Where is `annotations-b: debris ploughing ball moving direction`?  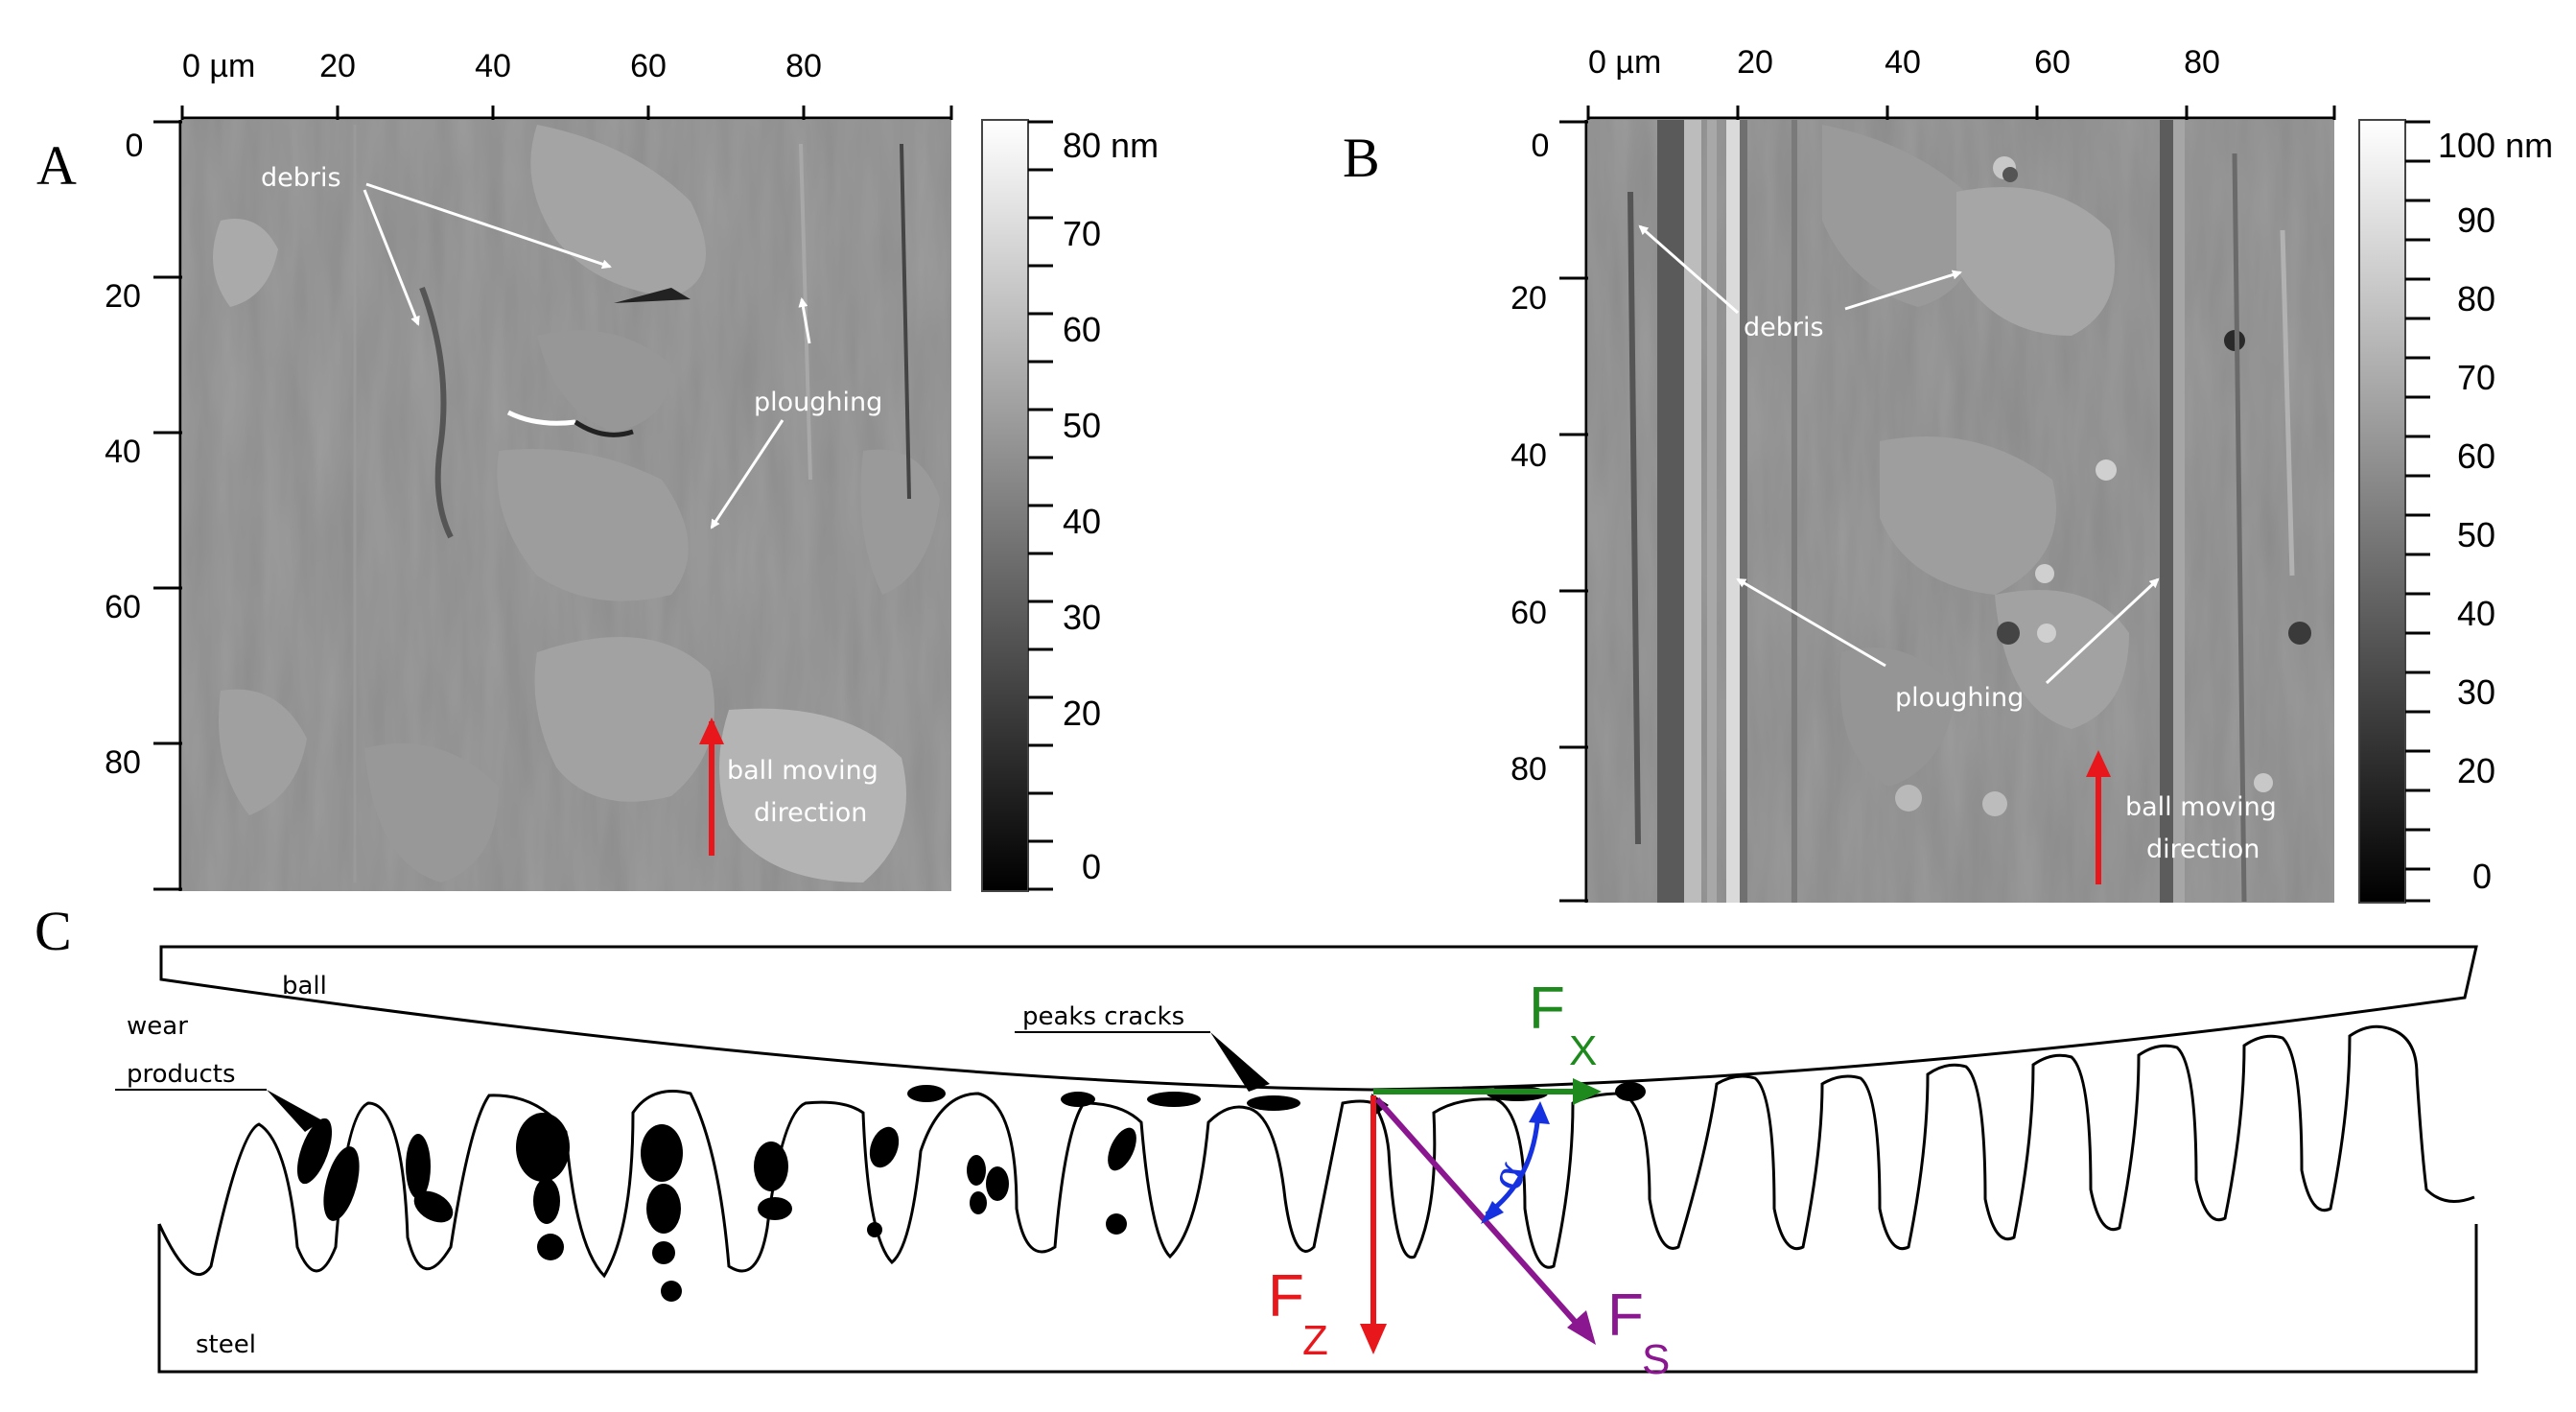 annotations-b: debris ploughing ball moving direction is located at coordinates (1957, 554).